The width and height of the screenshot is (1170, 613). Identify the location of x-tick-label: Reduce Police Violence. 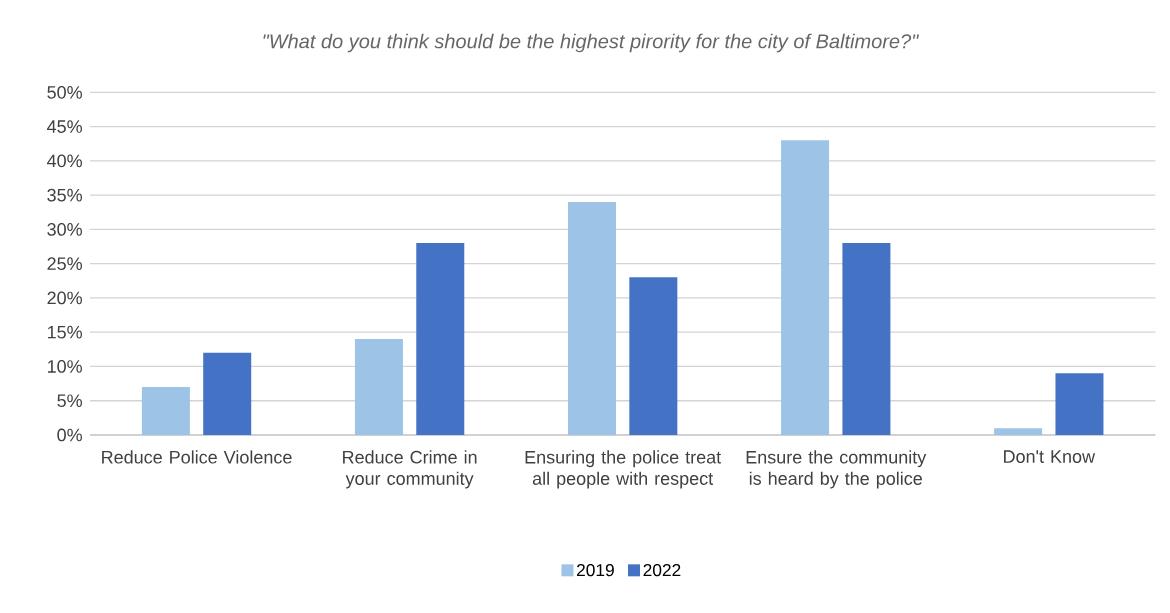
(197, 457).